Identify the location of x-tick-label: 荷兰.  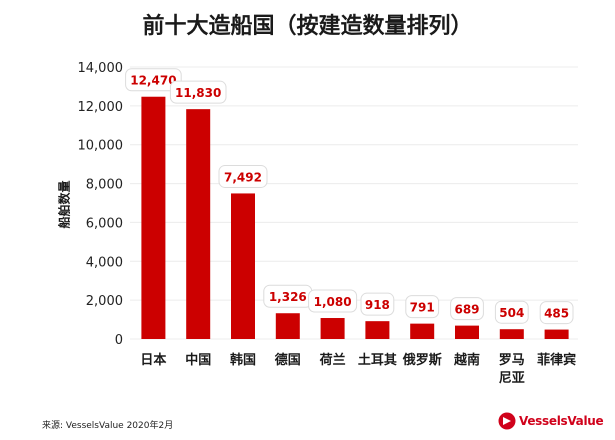
(332, 360).